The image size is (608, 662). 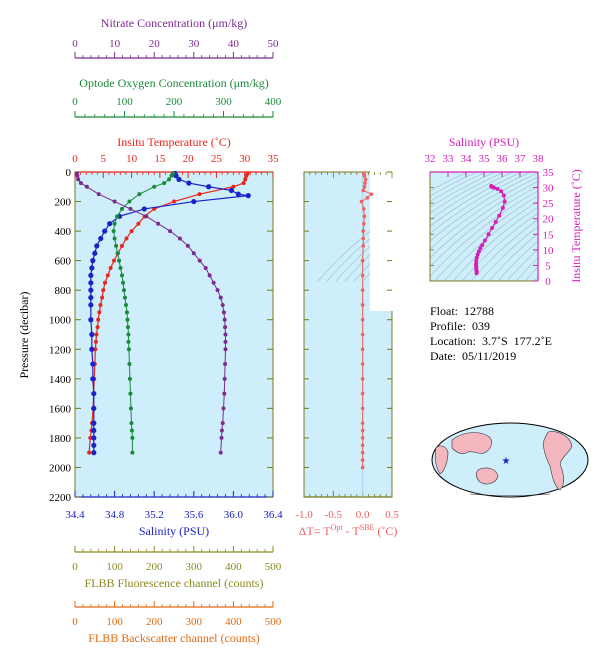 I want to click on ts-salinity-tick-label: 36, so click(x=503, y=159).